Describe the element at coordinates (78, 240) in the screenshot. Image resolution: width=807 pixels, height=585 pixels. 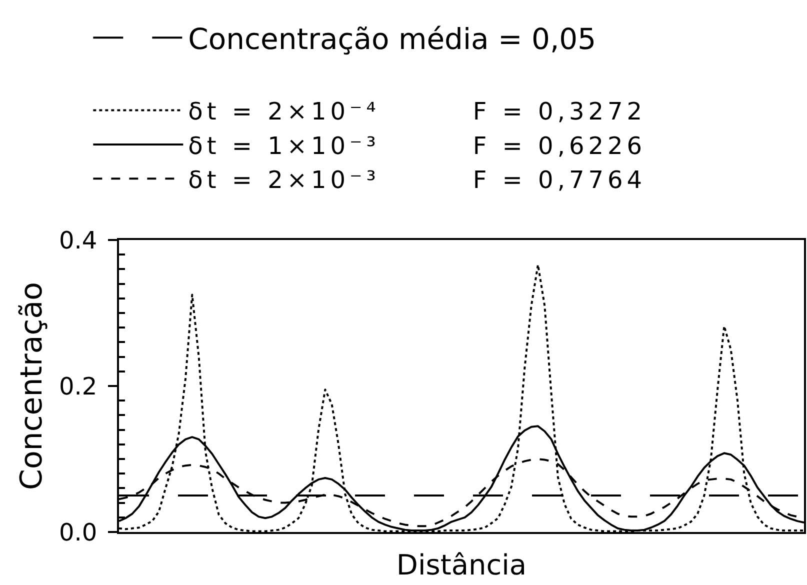
I see `y-tick-label: 0.4` at that location.